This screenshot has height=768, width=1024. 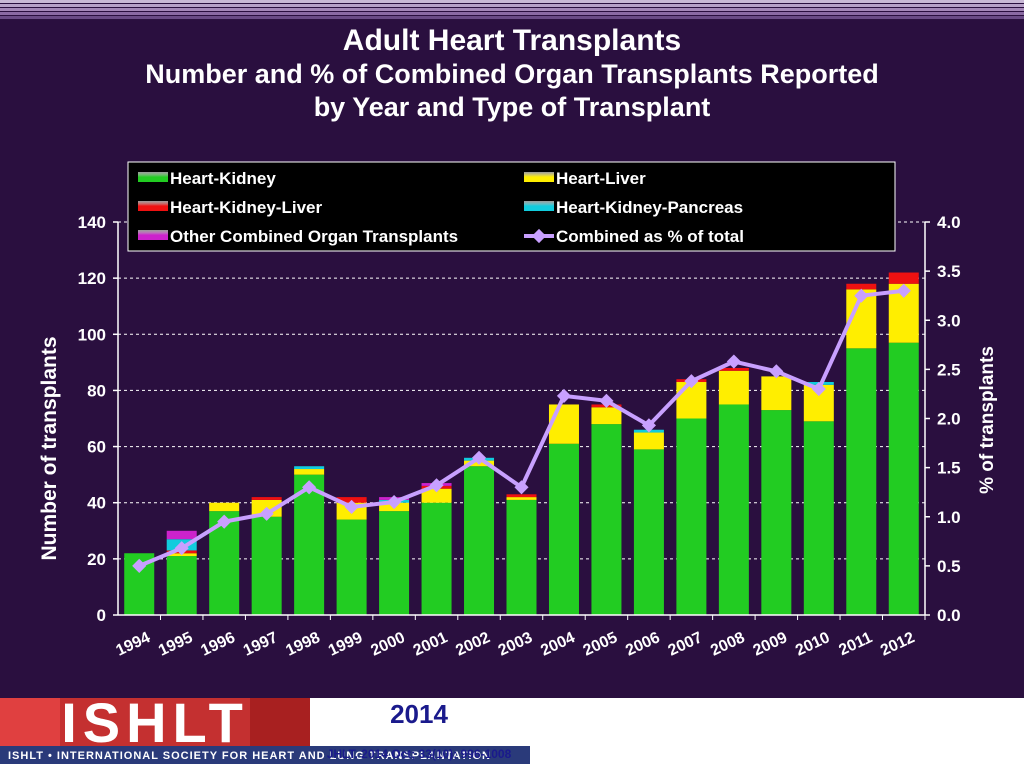 What do you see at coordinates (949, 468) in the screenshot?
I see `y2-tick-label: 1.5` at bounding box center [949, 468].